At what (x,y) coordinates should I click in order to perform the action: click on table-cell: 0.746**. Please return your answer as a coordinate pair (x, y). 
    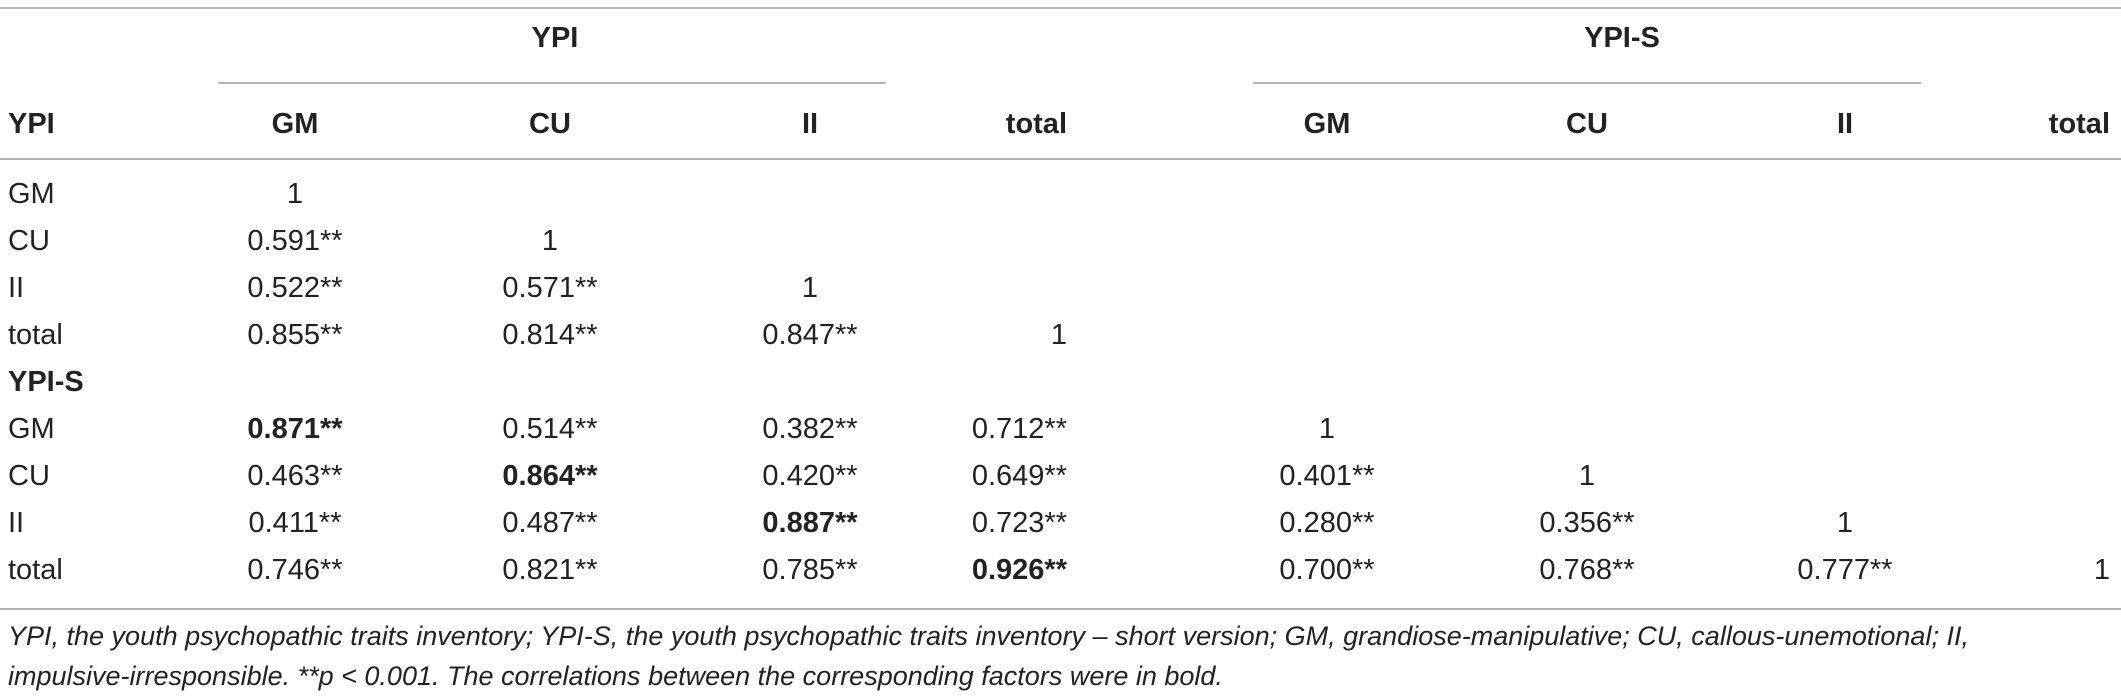
    Looking at the image, I should click on (295, 570).